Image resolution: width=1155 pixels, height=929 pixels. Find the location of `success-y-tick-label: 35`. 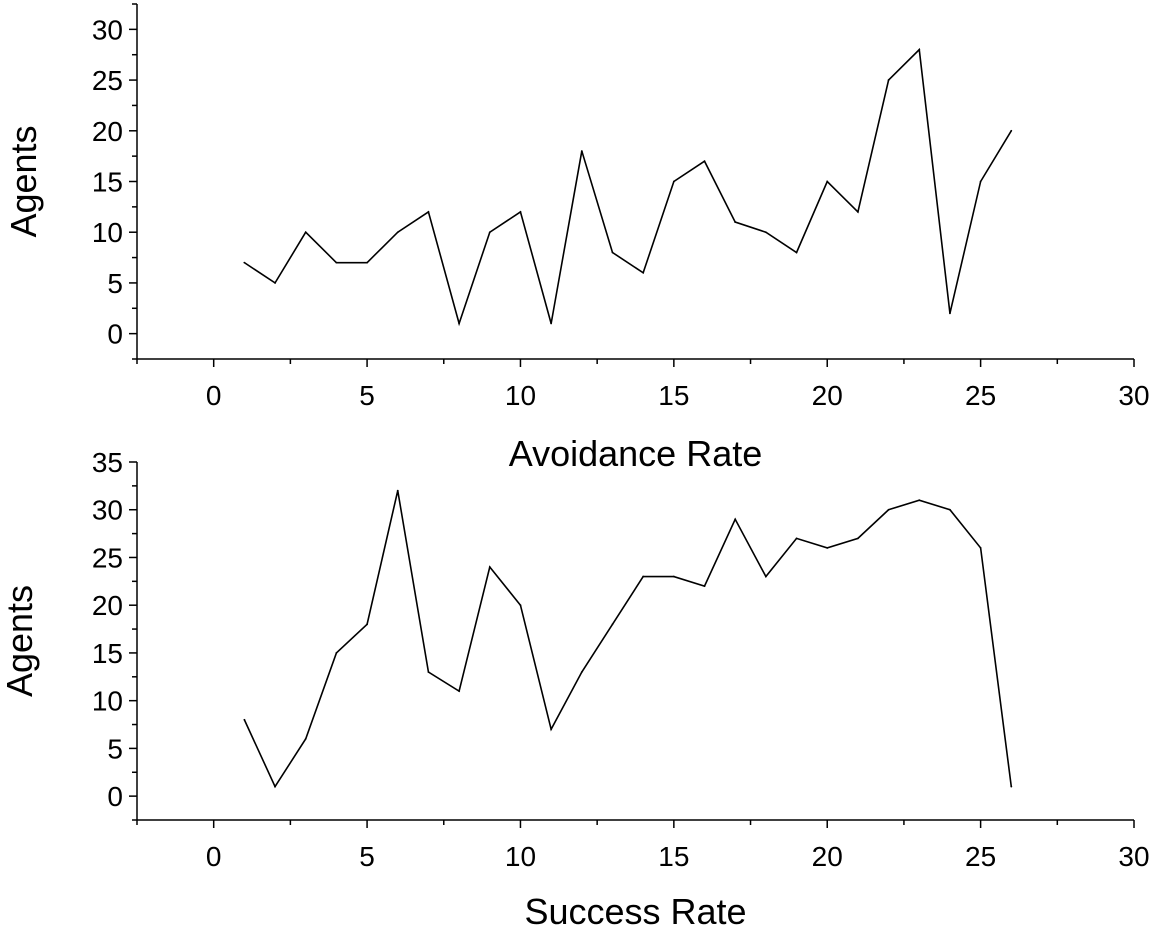

success-y-tick-label: 35 is located at coordinates (107, 462).